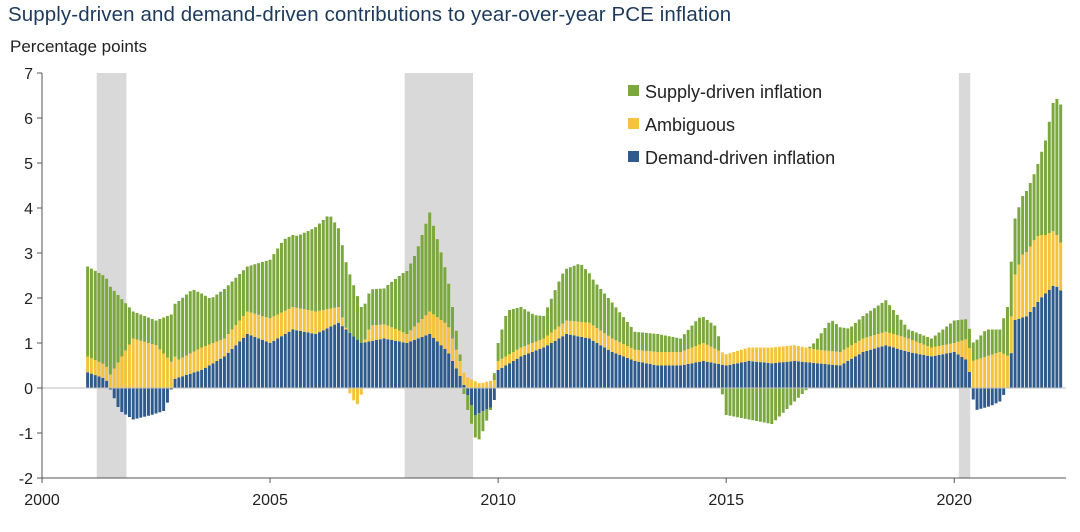 This screenshot has width=1080, height=532. Describe the element at coordinates (954, 500) in the screenshot. I see `x-tick-label: 2020` at that location.